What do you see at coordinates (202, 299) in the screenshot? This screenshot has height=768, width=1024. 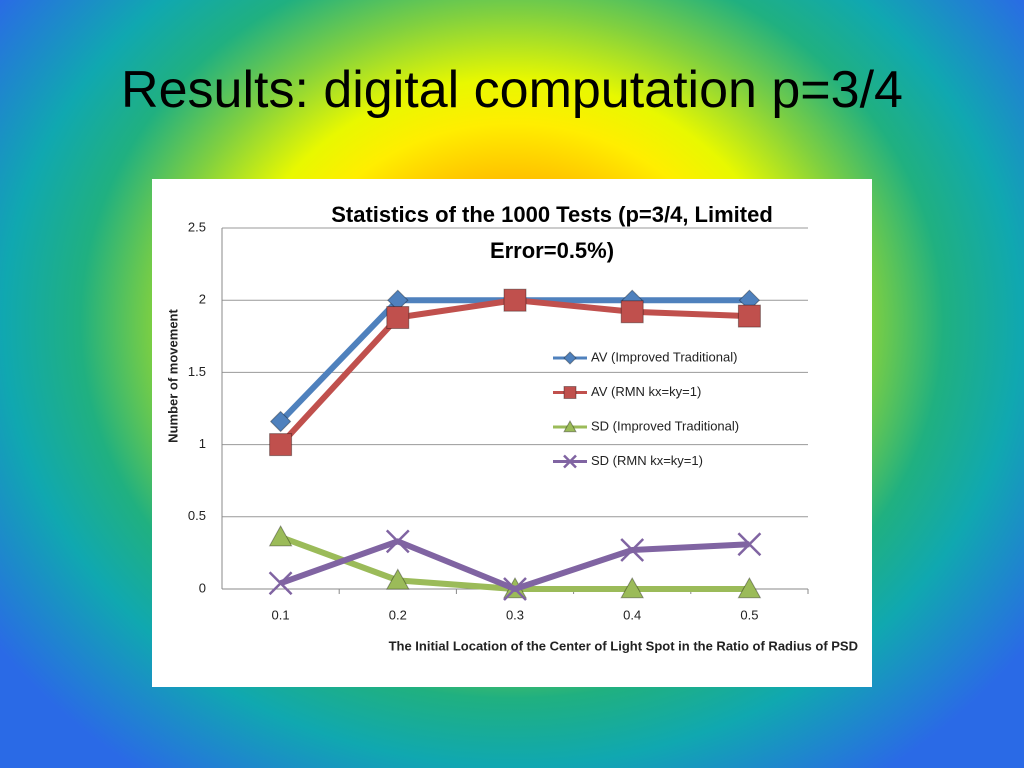 I see `y-tick-label: 2` at bounding box center [202, 299].